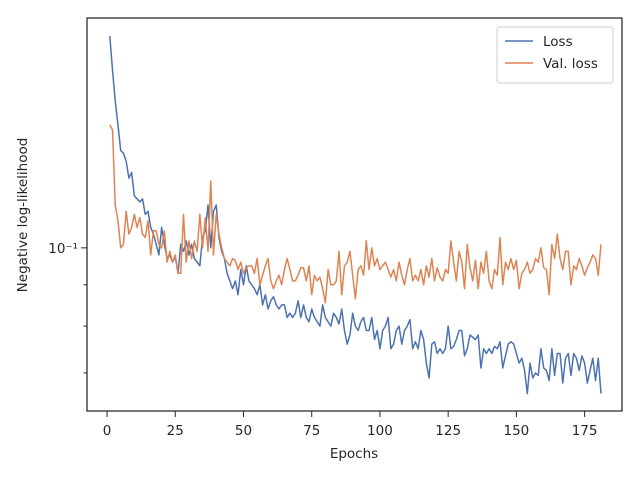 The height and width of the screenshot is (480, 640). Describe the element at coordinates (243, 431) in the screenshot. I see `x-tick-label: 50` at that location.